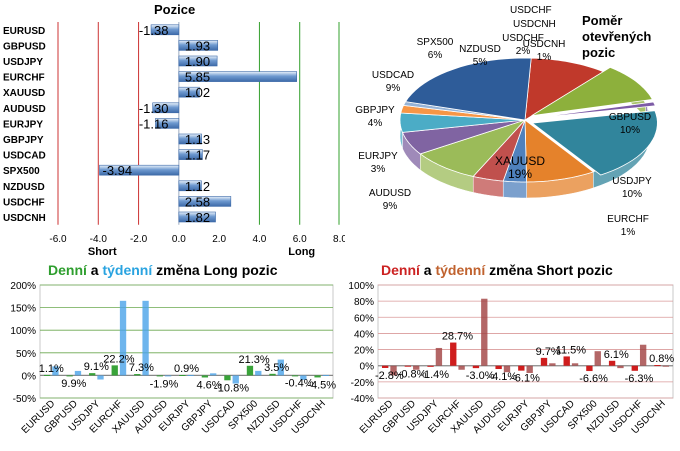 The image size is (680, 451). I want to click on bar-3-týdenní-eurjpy, so click(529, 369).